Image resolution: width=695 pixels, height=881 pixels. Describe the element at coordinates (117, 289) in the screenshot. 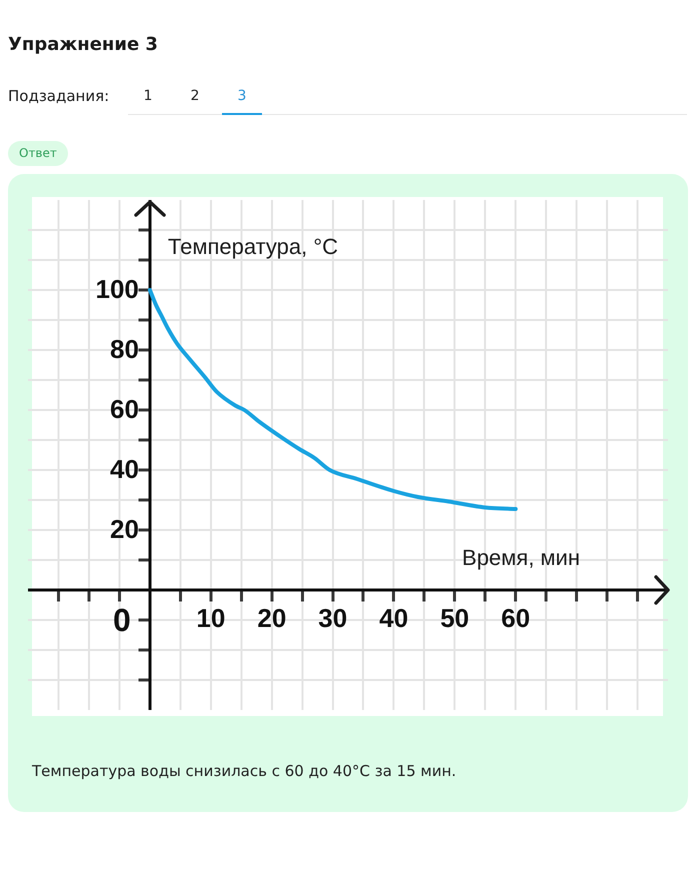

I see `y-tick-label: 100` at that location.